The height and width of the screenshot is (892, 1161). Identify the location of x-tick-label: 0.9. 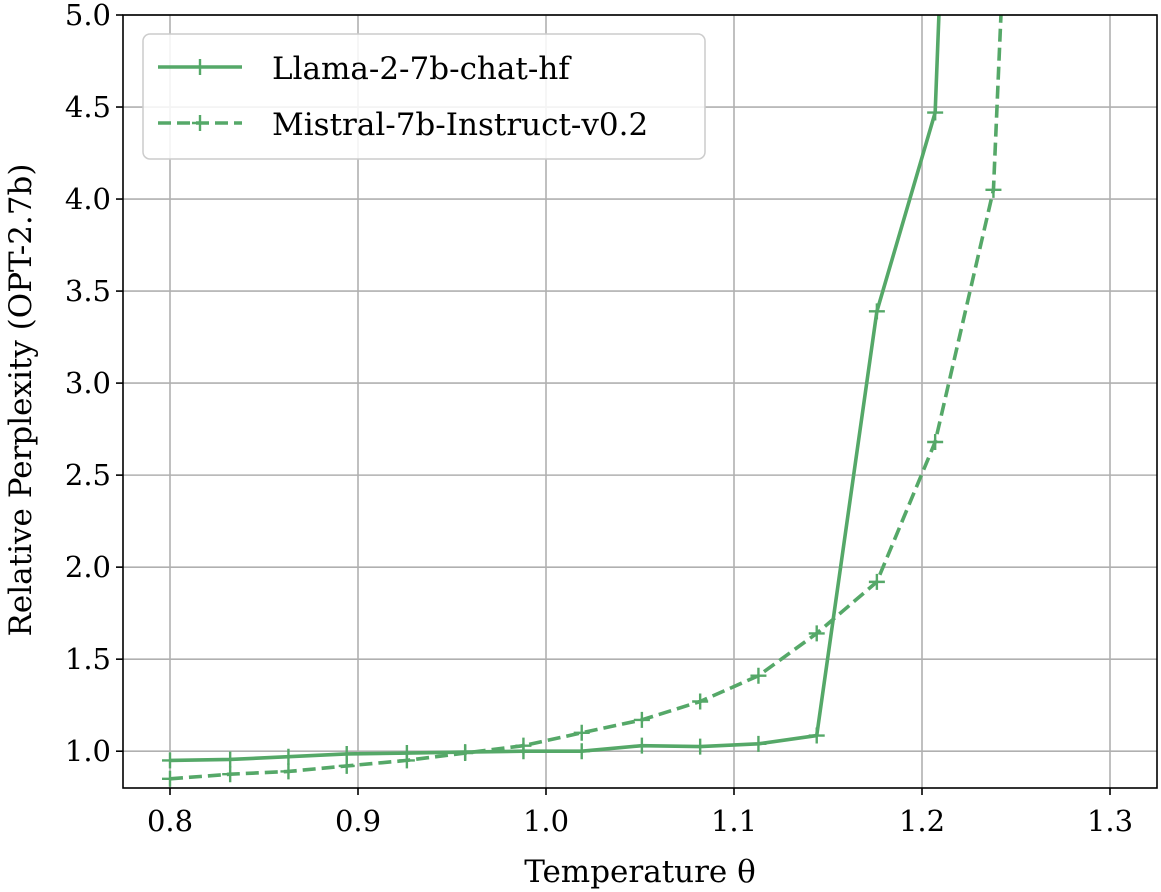
(358, 821).